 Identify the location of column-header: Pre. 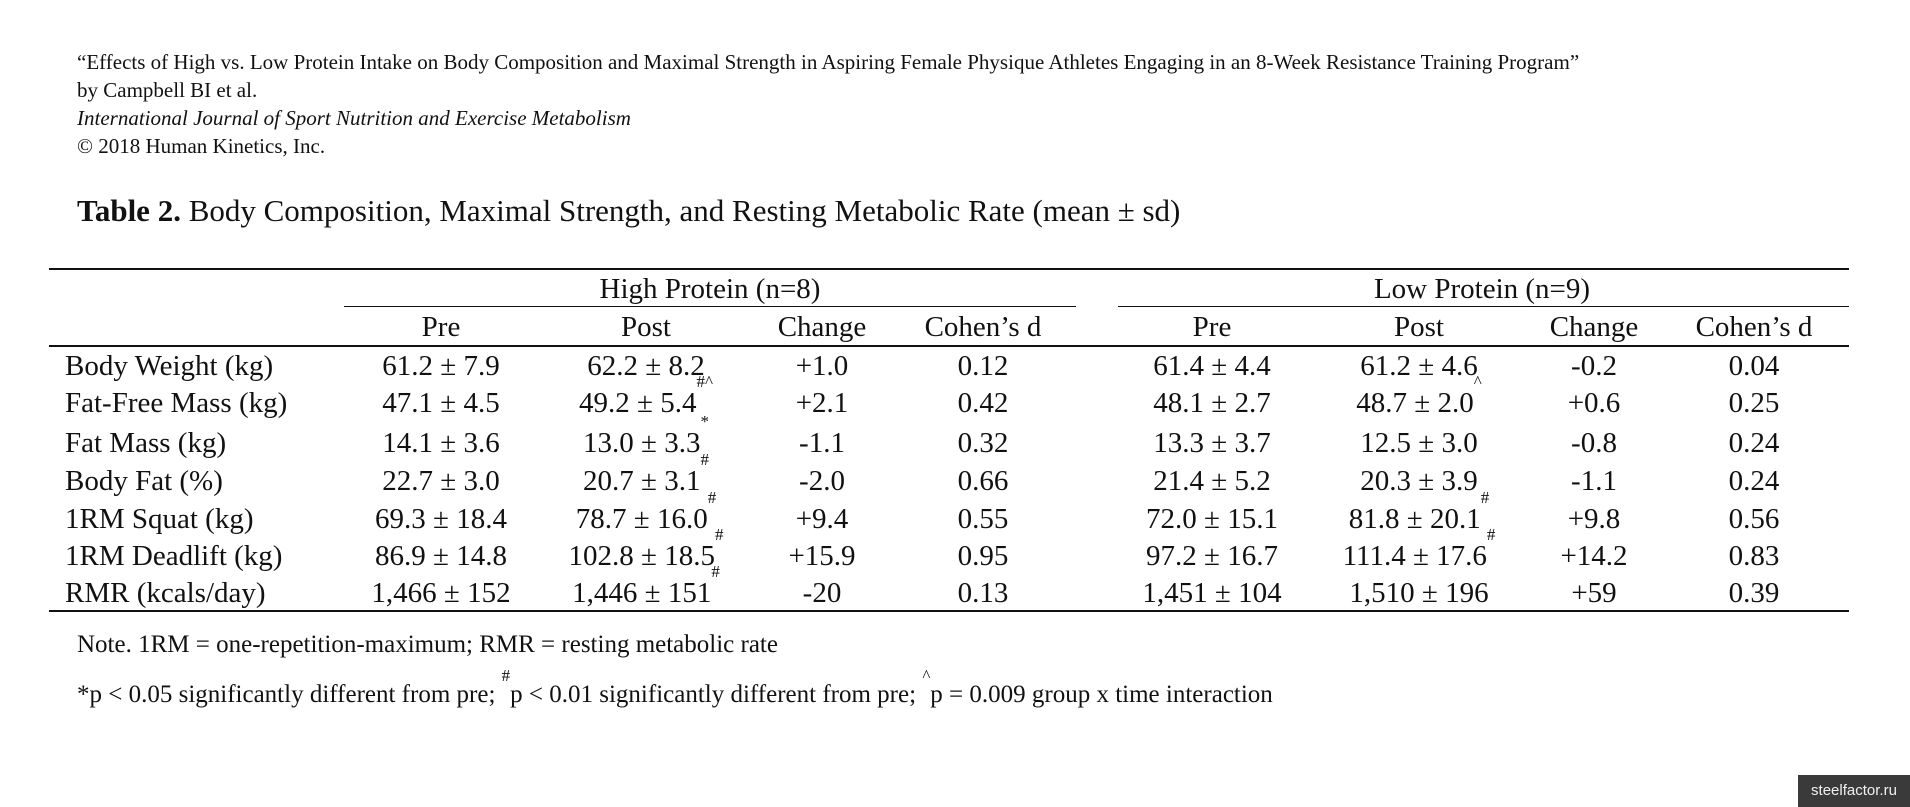
(441, 327).